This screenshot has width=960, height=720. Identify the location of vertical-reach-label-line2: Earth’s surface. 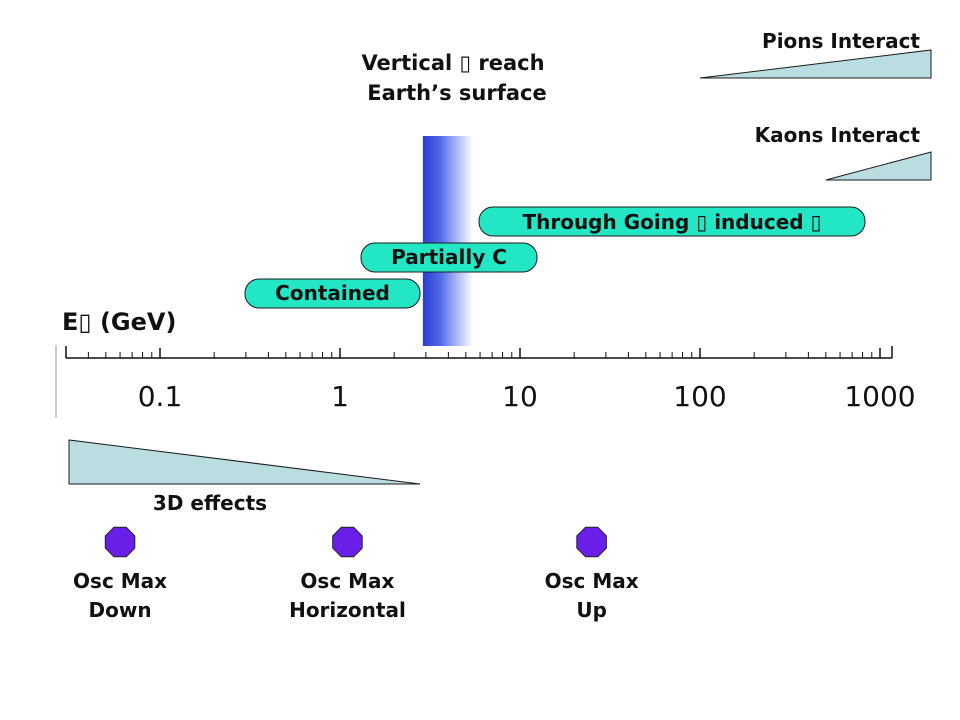
(456, 93).